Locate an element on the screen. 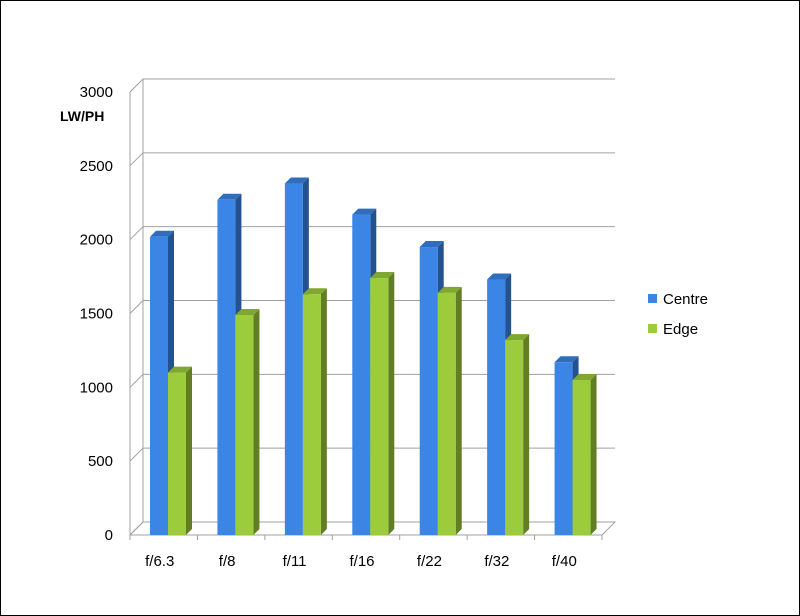 This screenshot has height=616, width=800. x-tick-label: f/11 is located at coordinates (295, 561).